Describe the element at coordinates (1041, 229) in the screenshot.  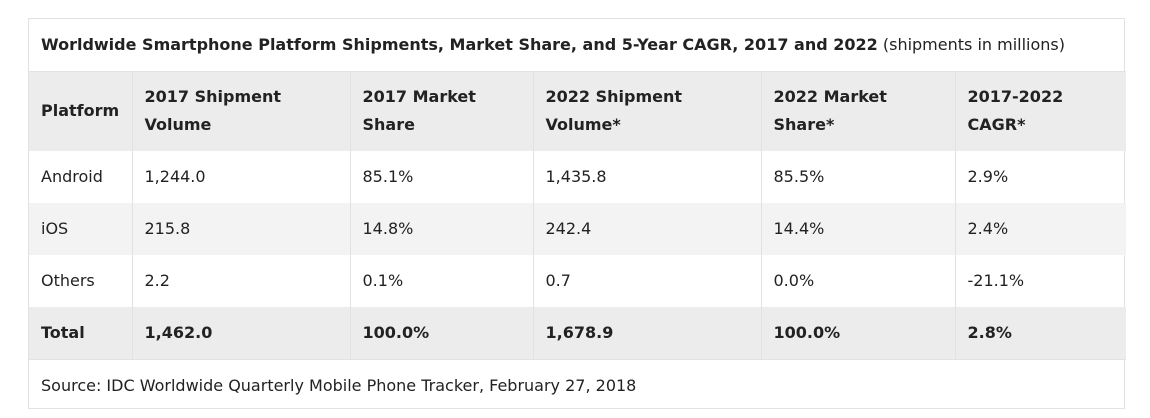
I see `table-cell: 2.4%` at that location.